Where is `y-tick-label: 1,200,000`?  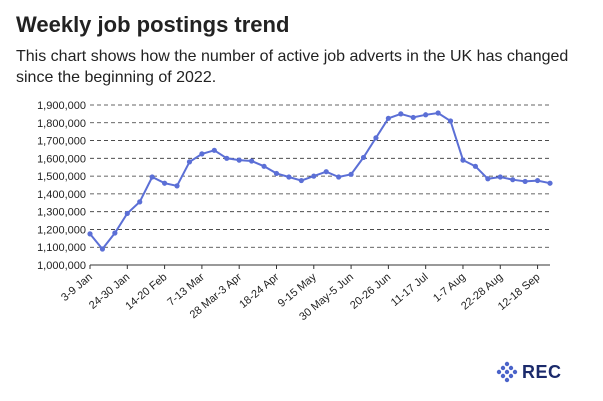 y-tick-label: 1,200,000 is located at coordinates (61, 230).